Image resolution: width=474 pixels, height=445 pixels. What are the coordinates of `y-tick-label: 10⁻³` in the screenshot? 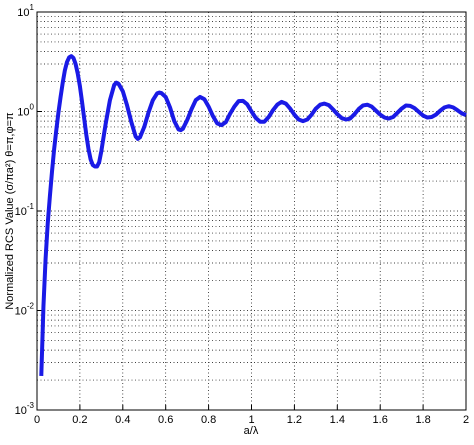 It's located at (25, 409).